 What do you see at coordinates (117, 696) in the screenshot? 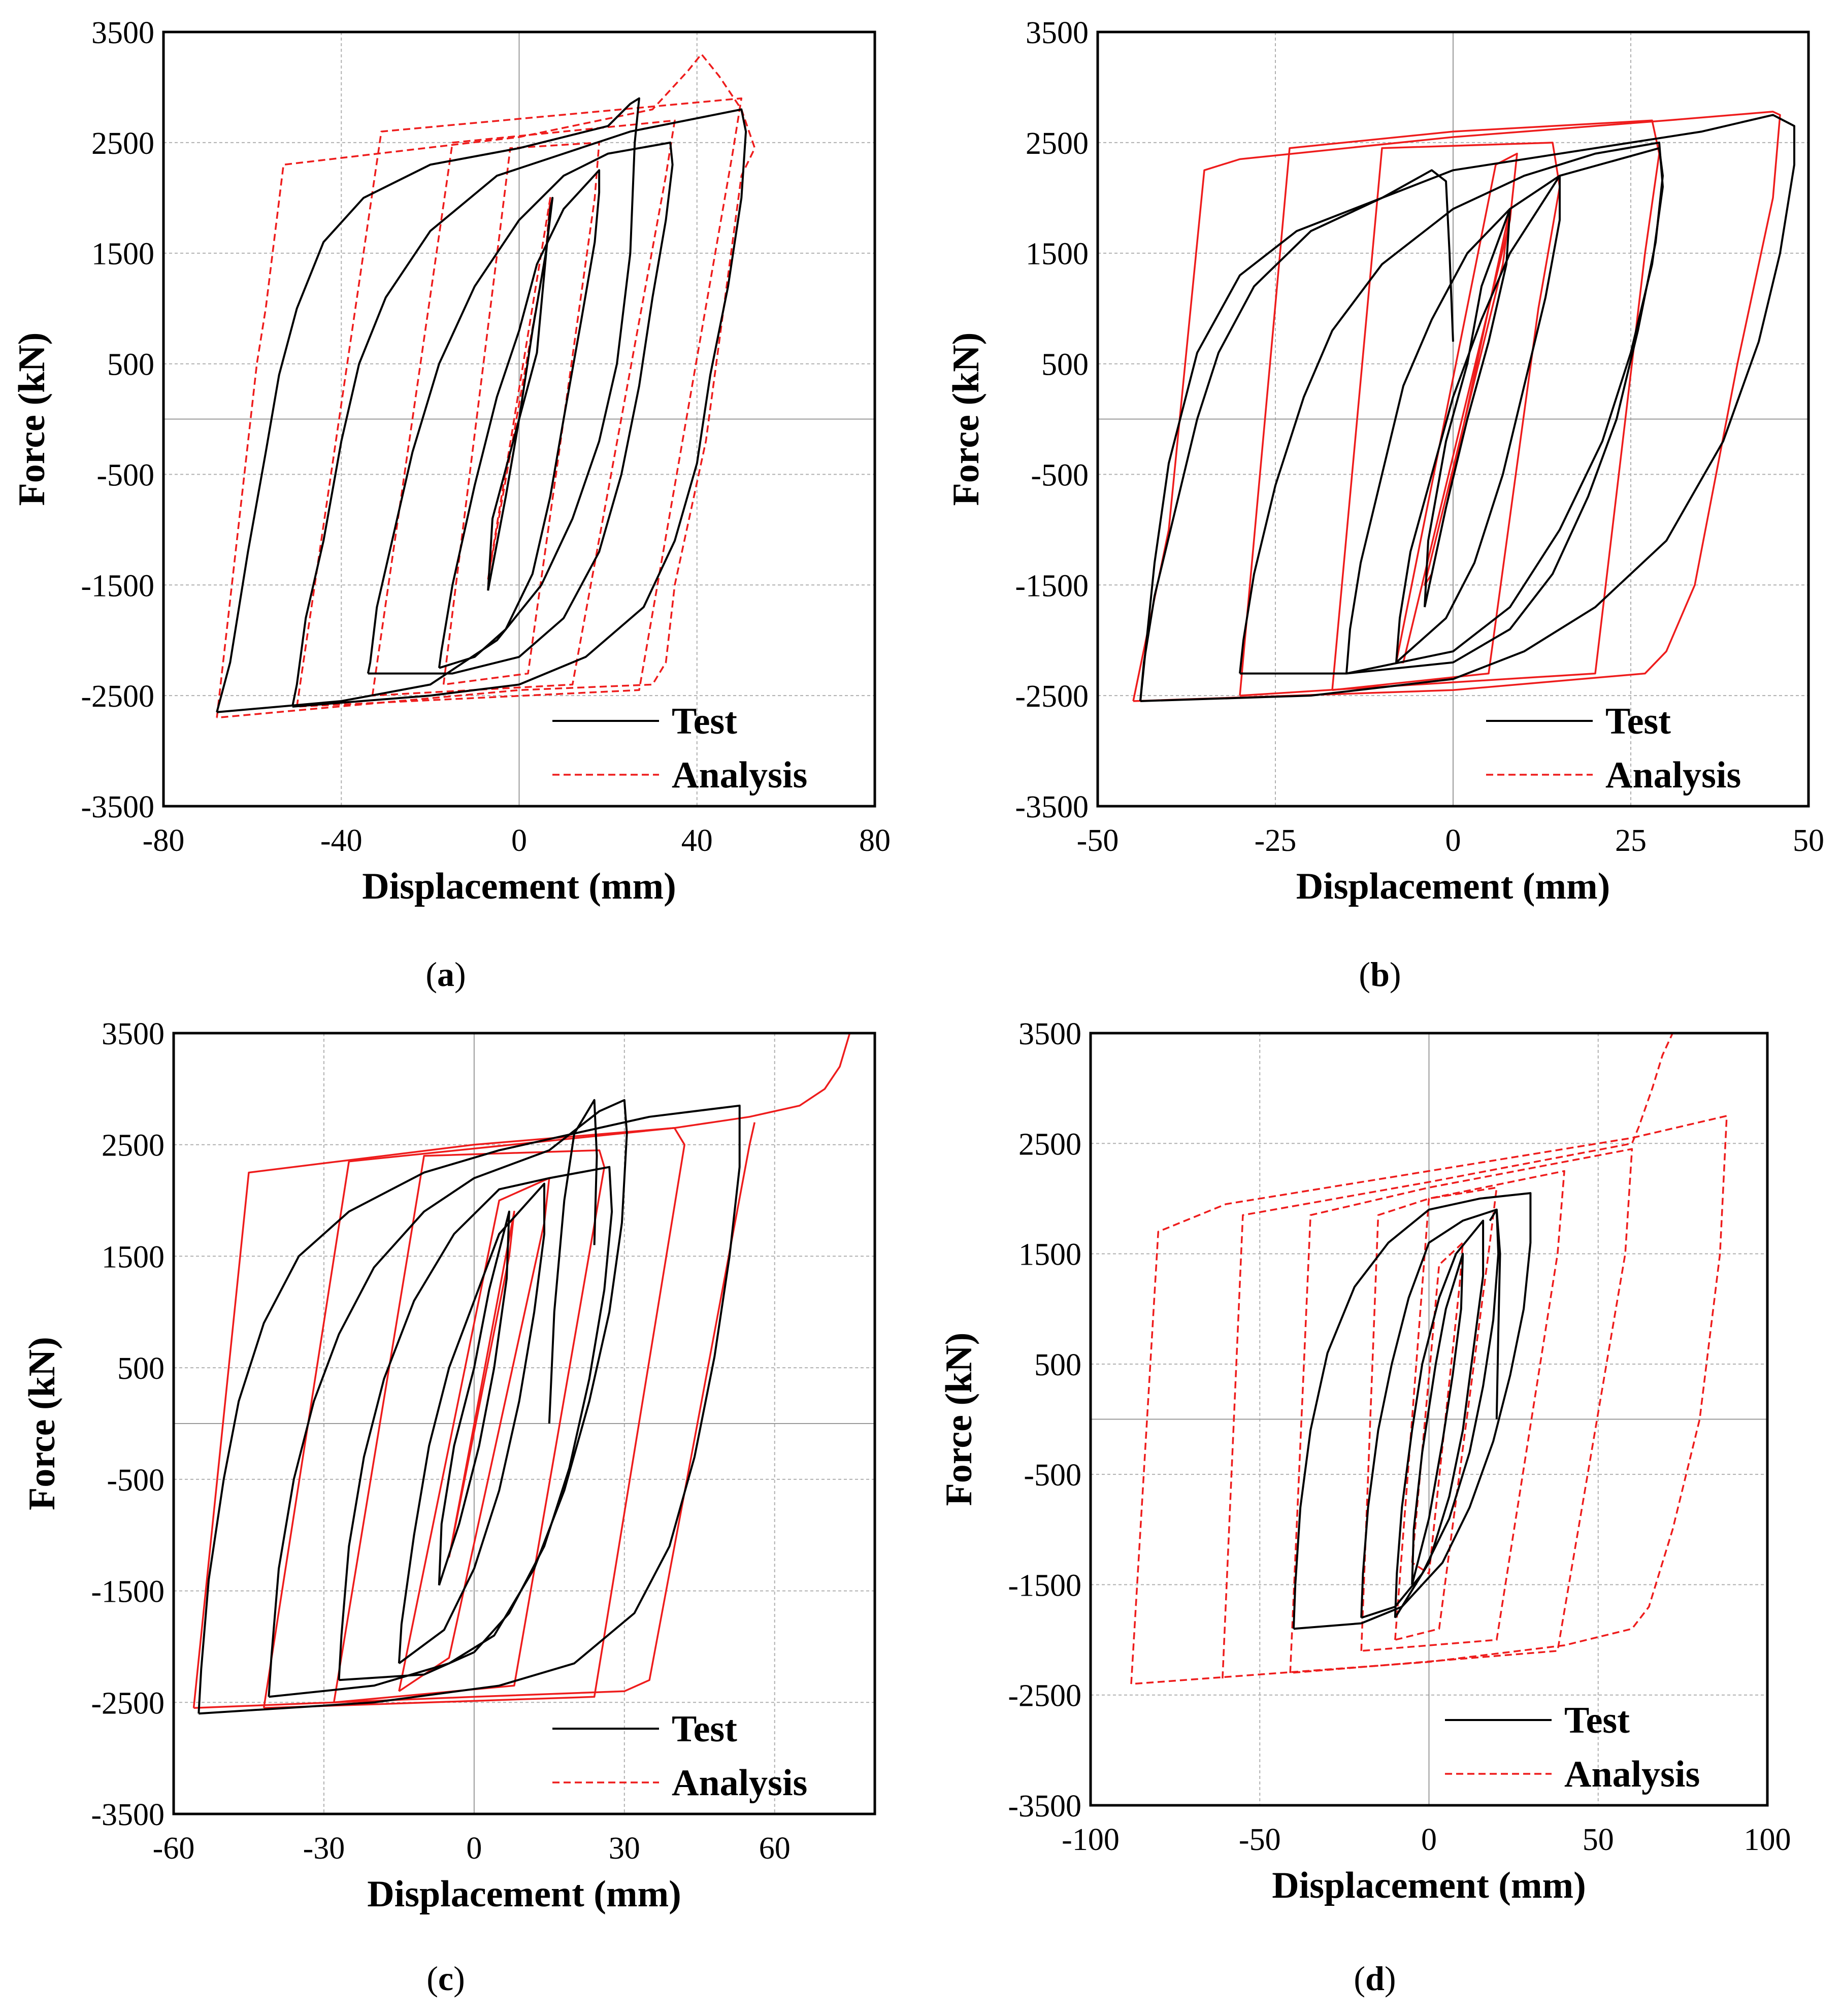
I see `y-tick-label: -2500` at bounding box center [117, 696].